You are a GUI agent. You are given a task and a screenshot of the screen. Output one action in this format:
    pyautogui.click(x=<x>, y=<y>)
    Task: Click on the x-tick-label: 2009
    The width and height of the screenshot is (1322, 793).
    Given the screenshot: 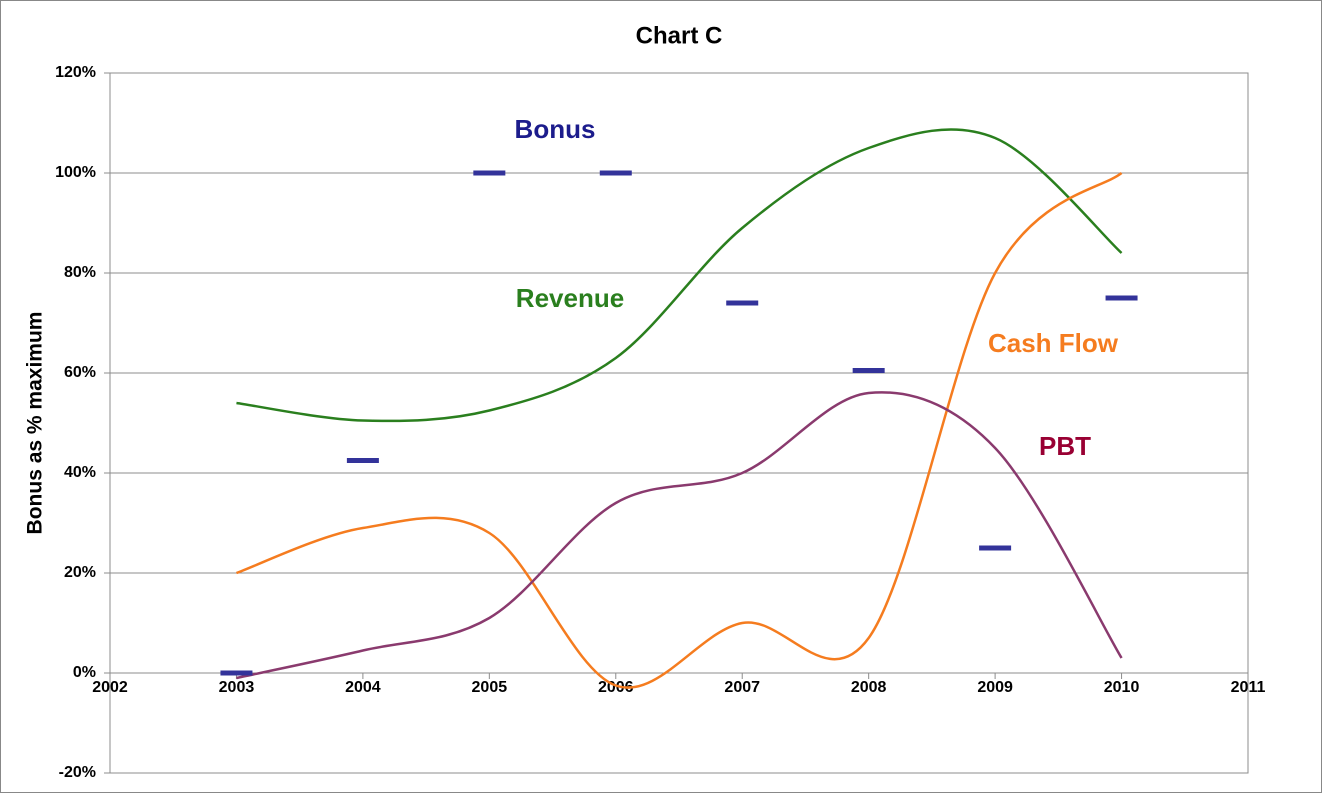 What is the action you would take?
    pyautogui.click(x=995, y=687)
    